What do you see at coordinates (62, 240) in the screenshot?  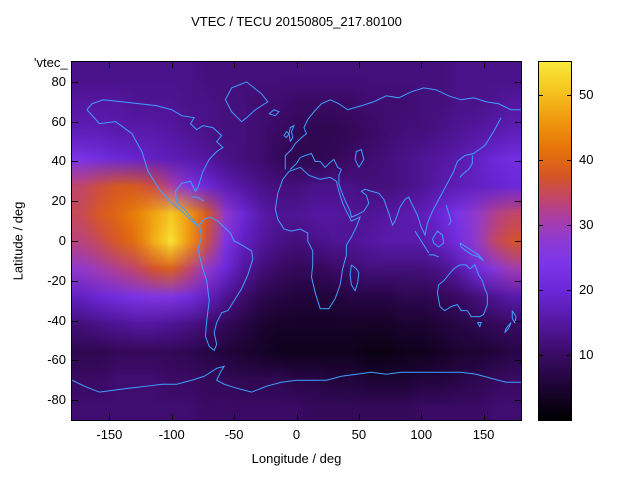 I see `y-tick-label: 0` at bounding box center [62, 240].